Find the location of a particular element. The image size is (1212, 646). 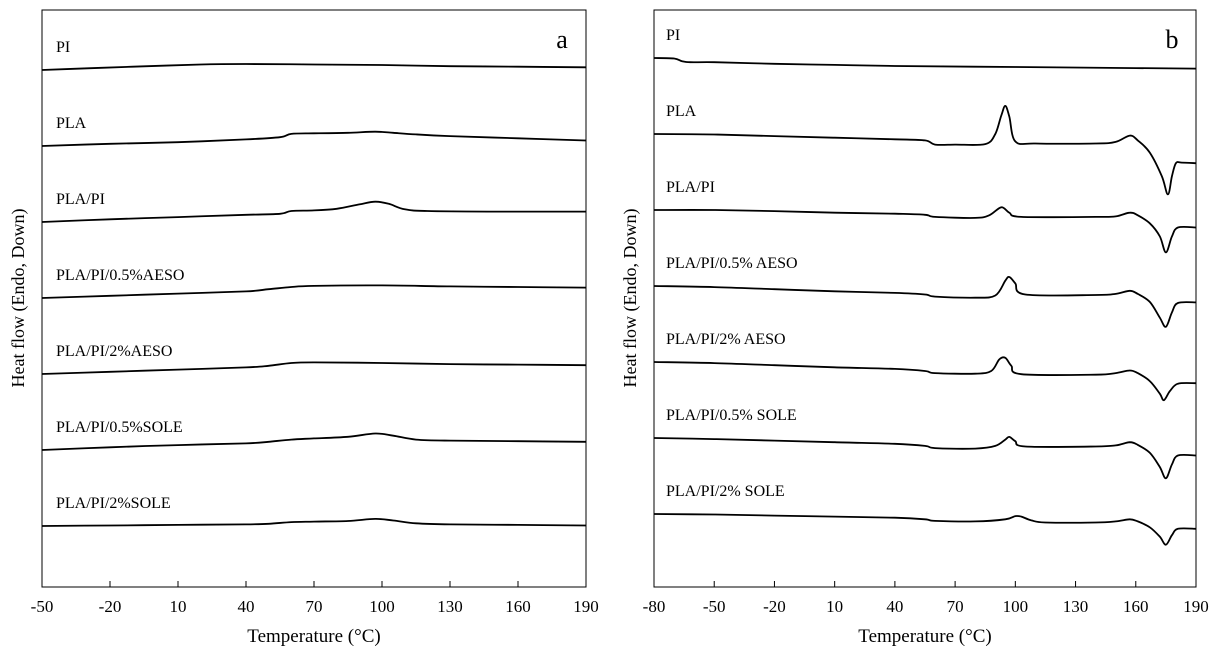

series-label: PLA/PI/2% AESO is located at coordinates (726, 339).